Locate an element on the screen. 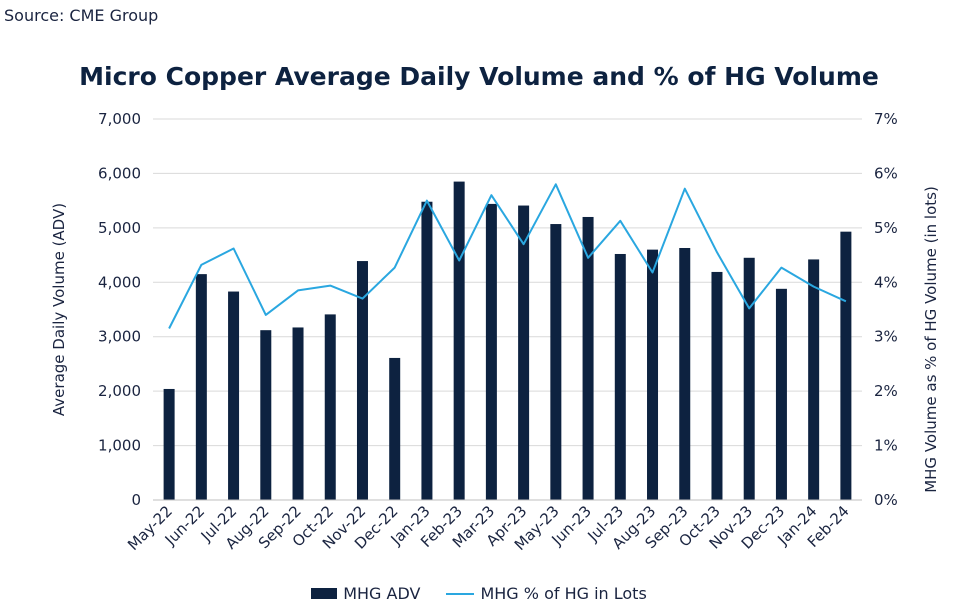 This screenshot has width=958, height=612. right-tick-label: 6% is located at coordinates (886, 173).